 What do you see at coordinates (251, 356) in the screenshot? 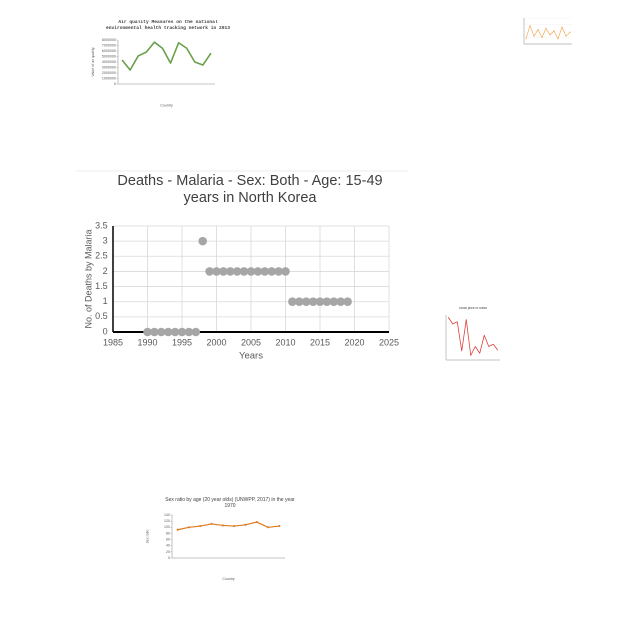
I see `x-axis-label: Years` at bounding box center [251, 356].